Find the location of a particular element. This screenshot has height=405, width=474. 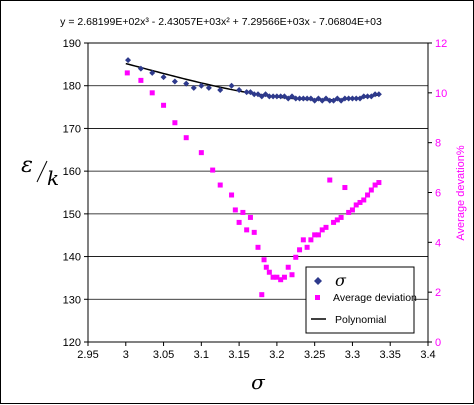

y2-tick-label: 8 is located at coordinates (438, 144).